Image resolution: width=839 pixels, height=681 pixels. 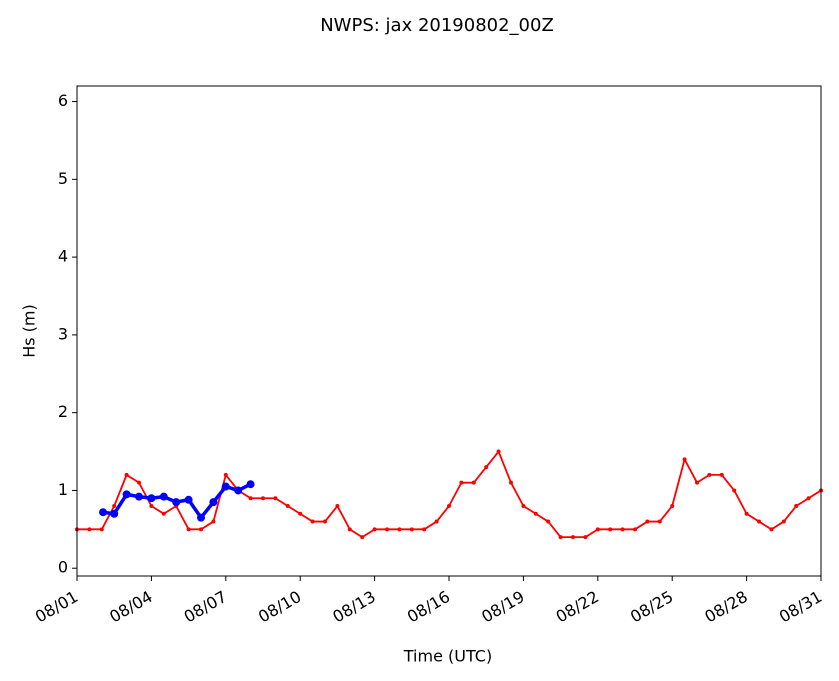 What do you see at coordinates (63, 256) in the screenshot?
I see `y-tick-label: 4` at bounding box center [63, 256].